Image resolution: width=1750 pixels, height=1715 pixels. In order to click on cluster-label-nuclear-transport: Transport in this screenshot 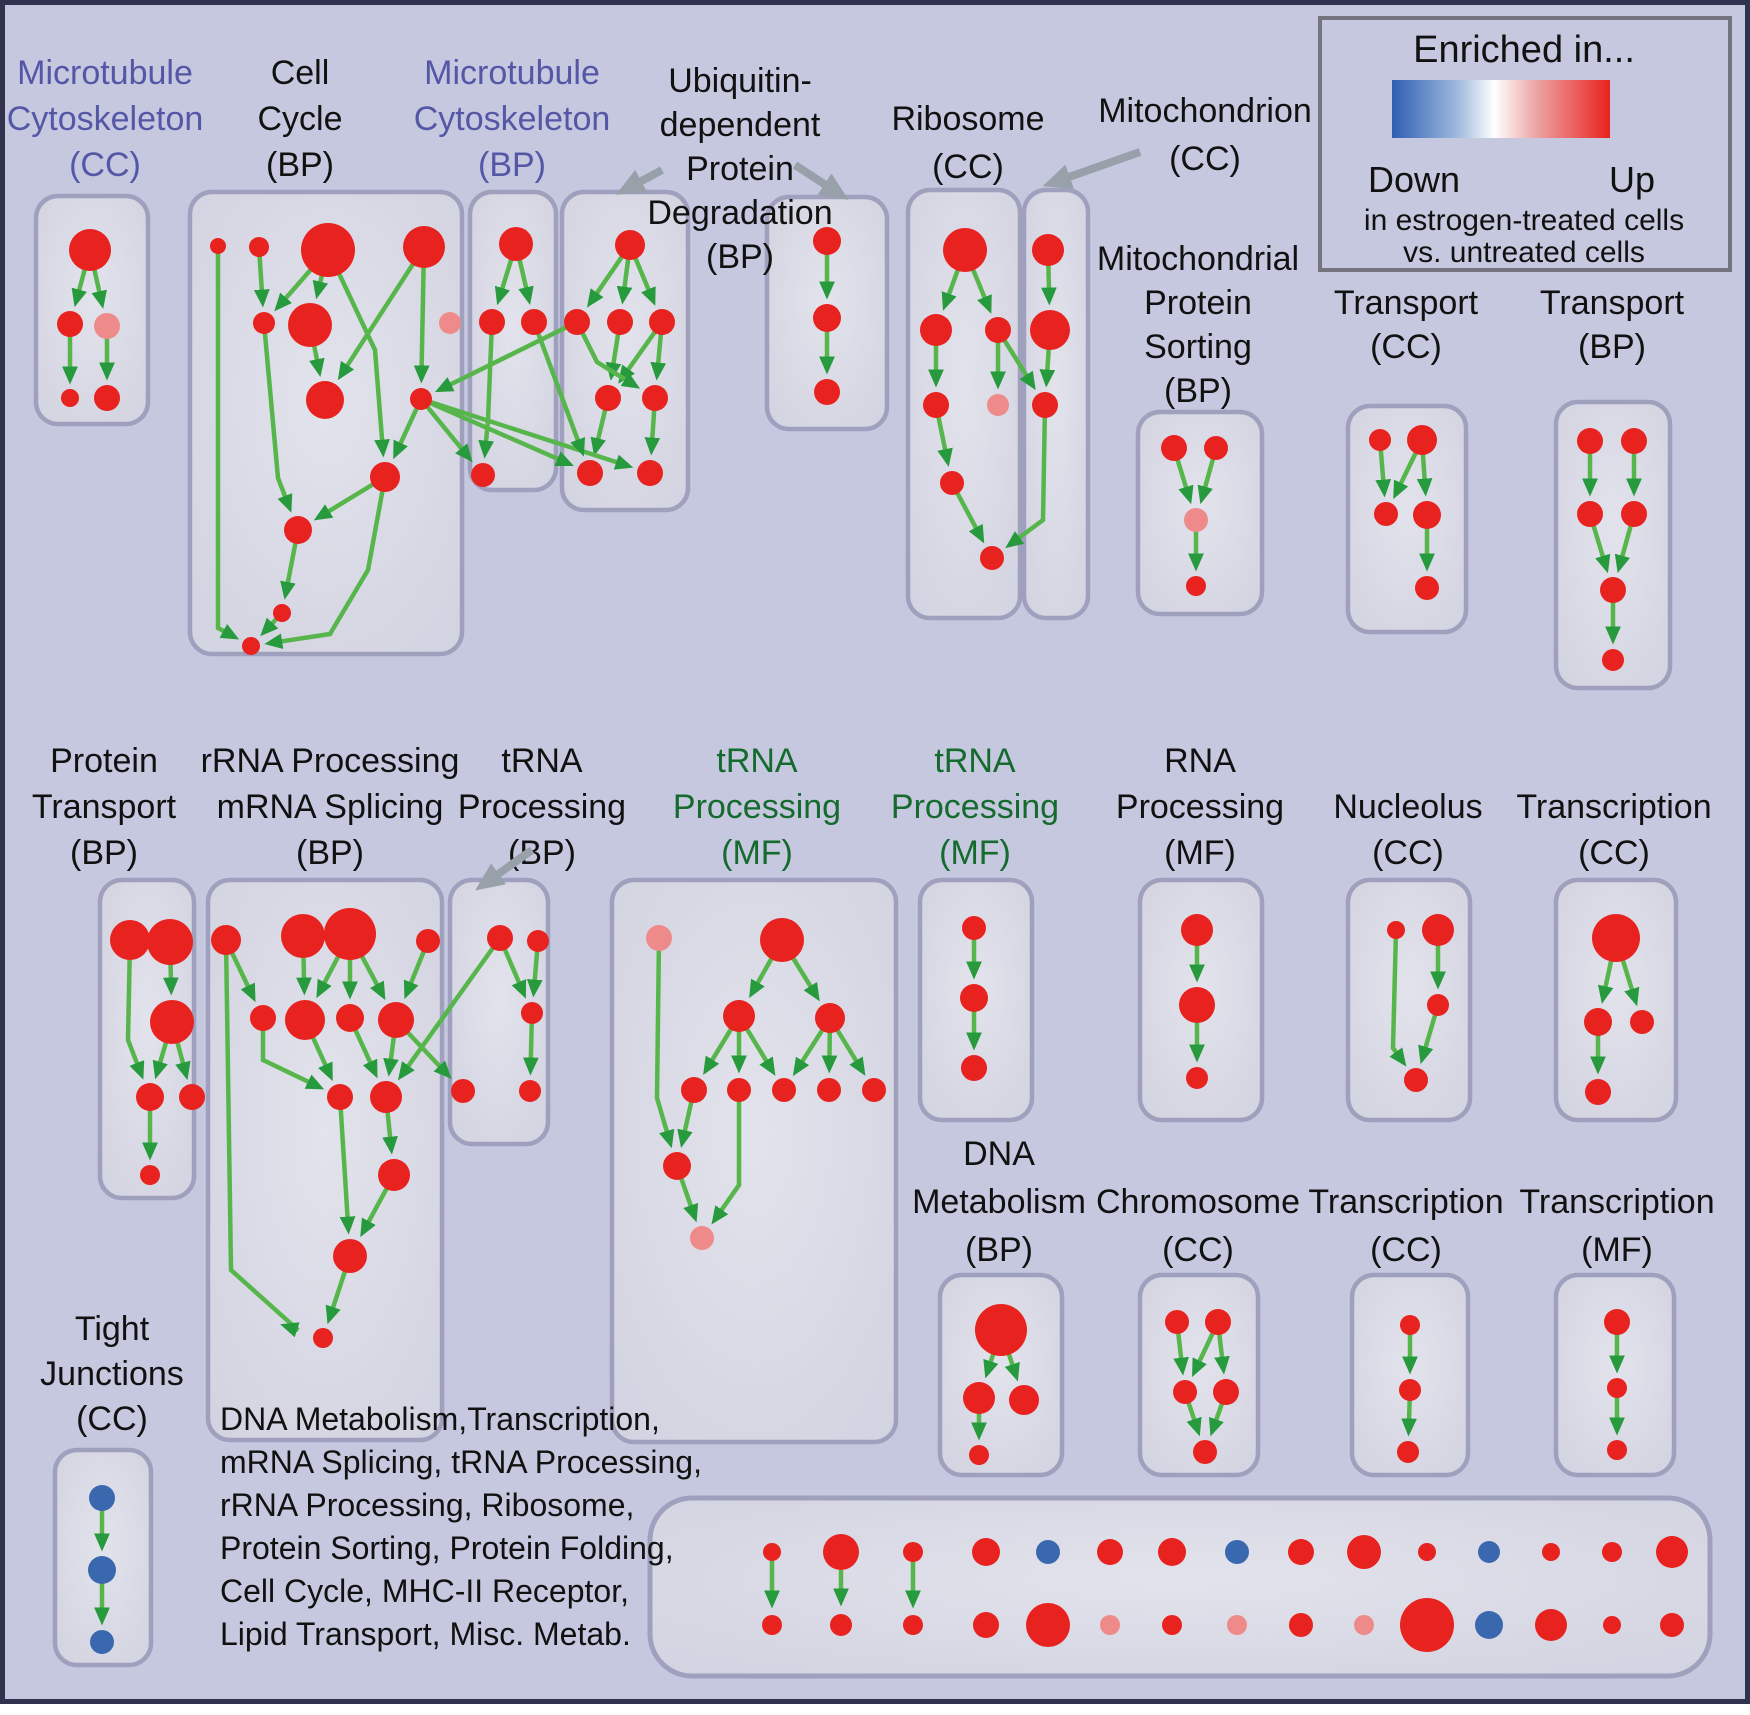, I will do `click(1406, 303)`.